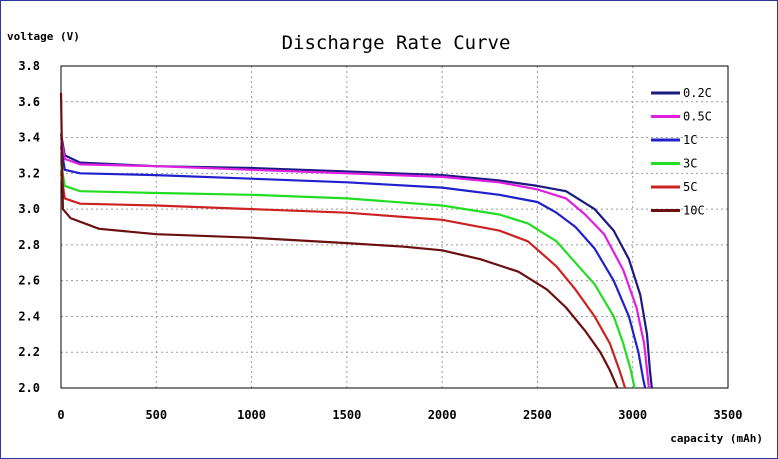  What do you see at coordinates (690, 140) in the screenshot?
I see `legend-label: 1C` at bounding box center [690, 140].